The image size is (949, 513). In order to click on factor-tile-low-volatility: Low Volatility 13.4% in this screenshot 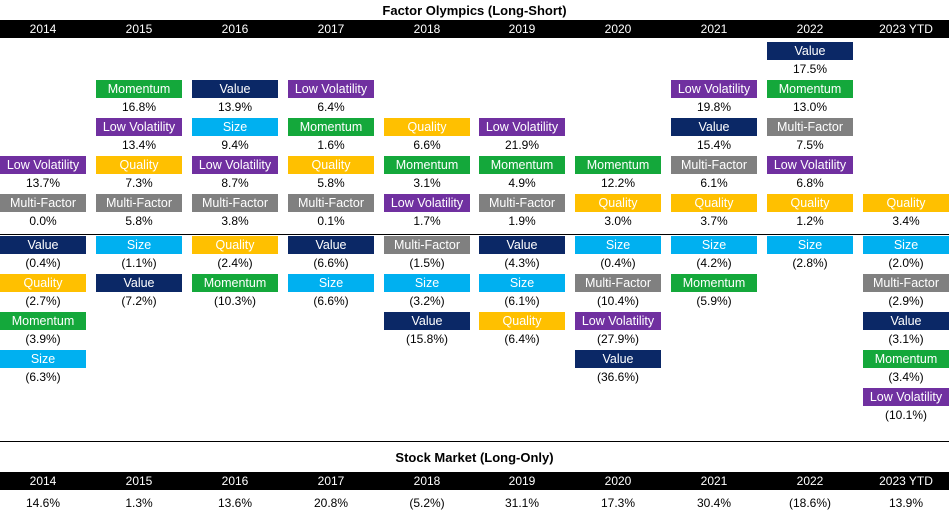, I will do `click(139, 135)`.